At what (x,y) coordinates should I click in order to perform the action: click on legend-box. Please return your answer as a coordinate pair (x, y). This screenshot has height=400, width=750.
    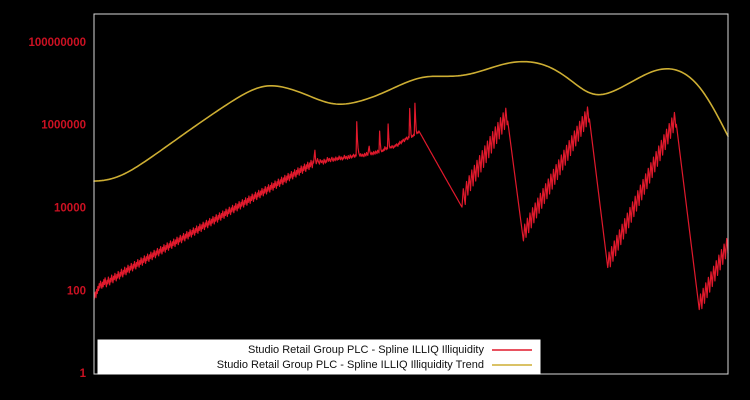
    Looking at the image, I should click on (319, 357).